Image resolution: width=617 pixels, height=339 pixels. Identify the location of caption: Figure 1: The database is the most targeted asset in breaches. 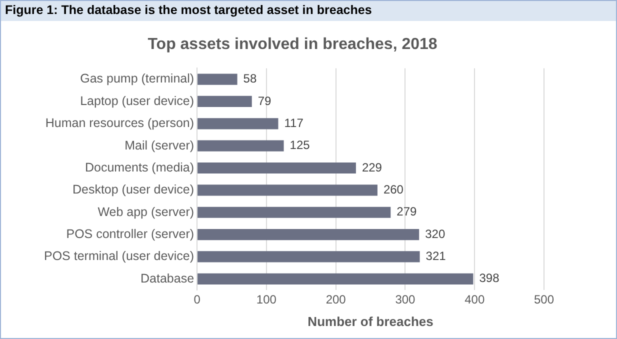
(308, 11).